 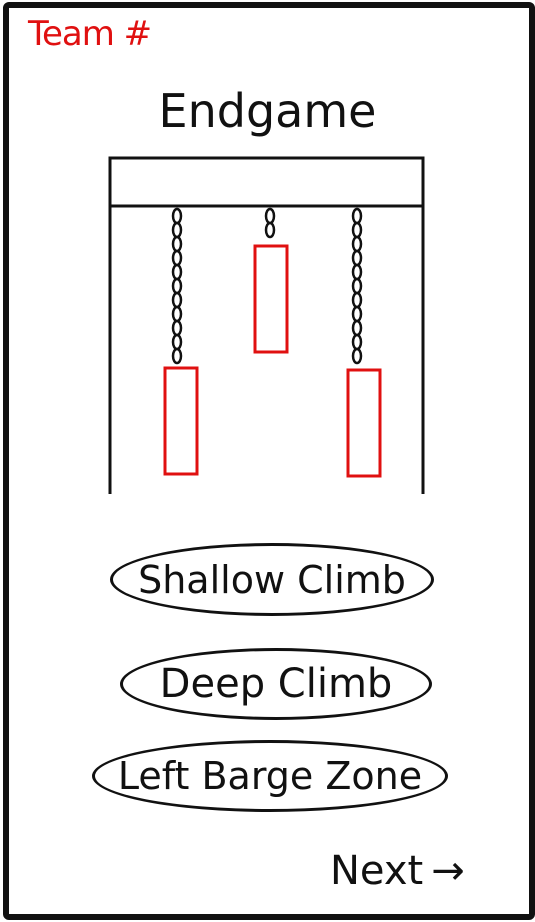 I want to click on team-number-label: Team #, so click(x=90, y=34).